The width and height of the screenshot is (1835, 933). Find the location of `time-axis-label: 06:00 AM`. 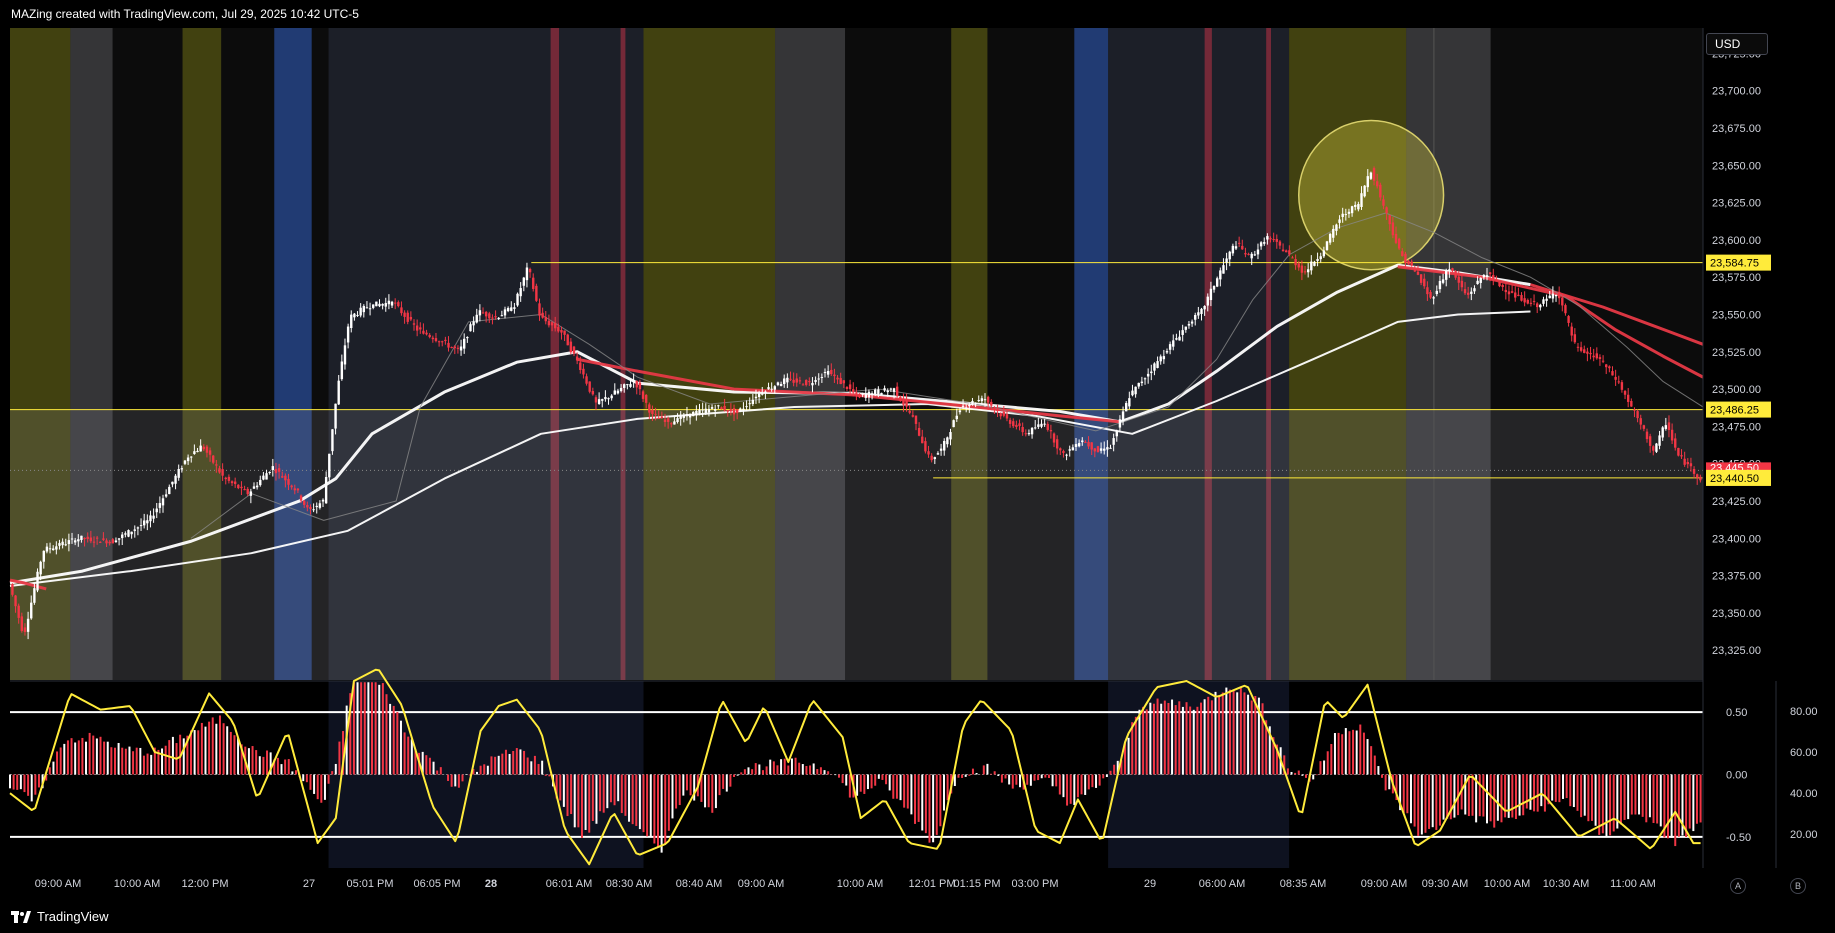

time-axis-label: 06:00 AM is located at coordinates (1222, 884).